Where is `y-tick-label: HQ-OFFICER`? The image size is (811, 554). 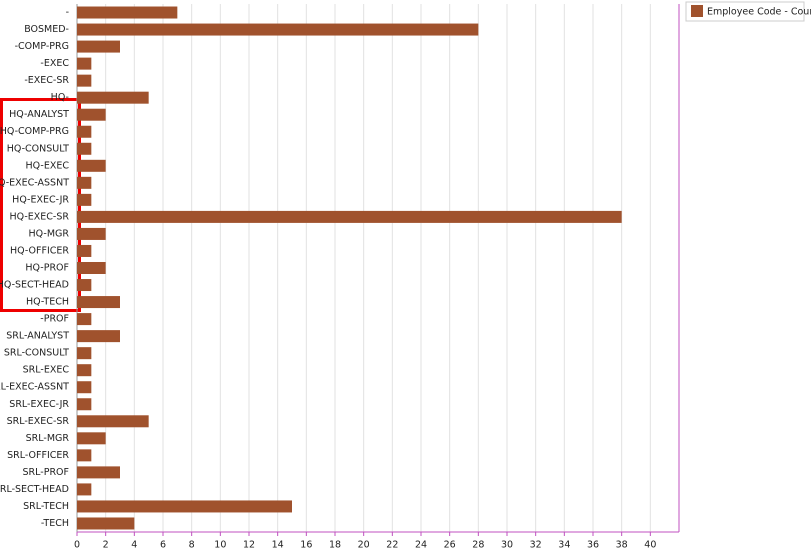
y-tick-label: HQ-OFFICER is located at coordinates (39, 250).